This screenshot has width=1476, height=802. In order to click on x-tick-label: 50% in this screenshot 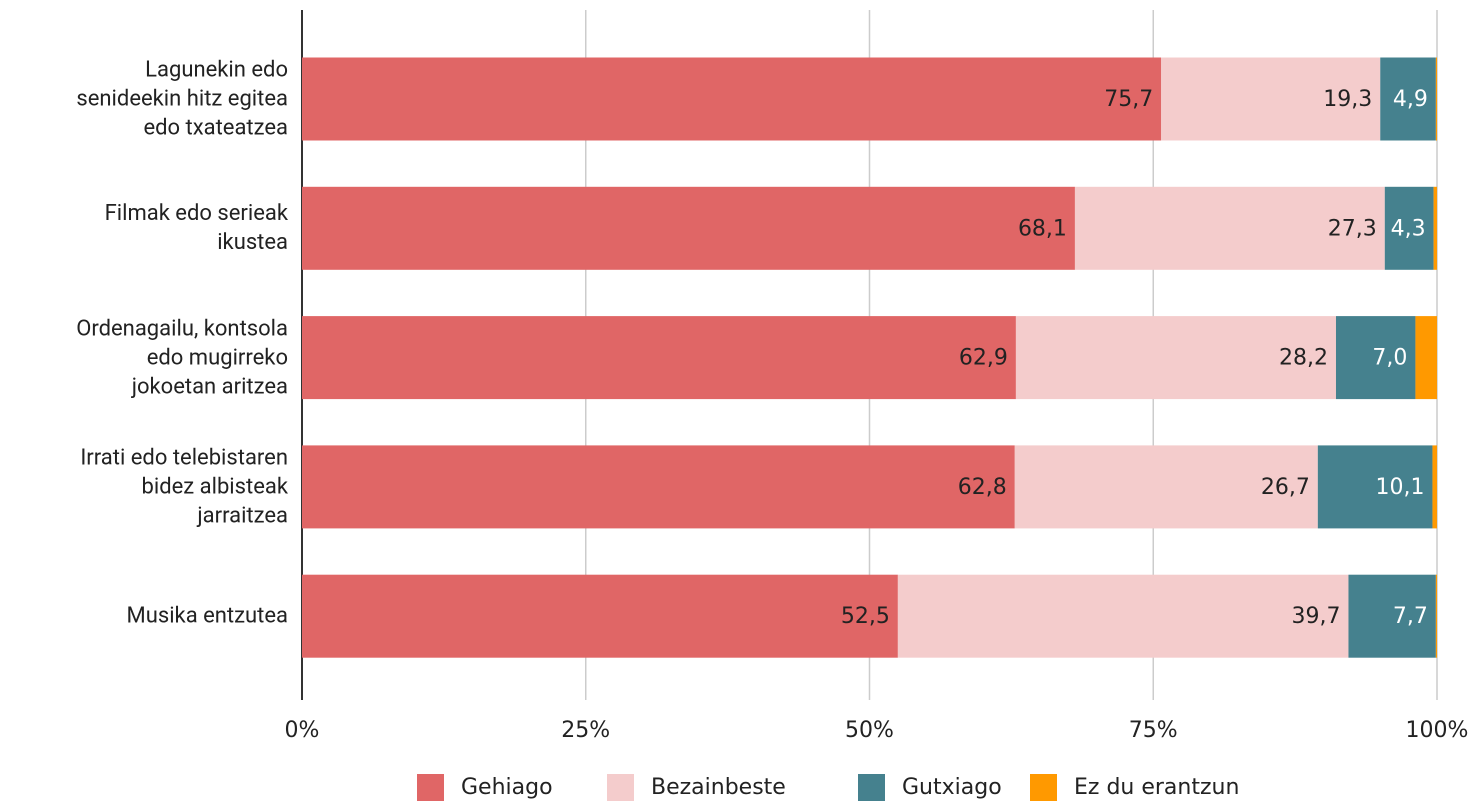, I will do `click(869, 730)`.